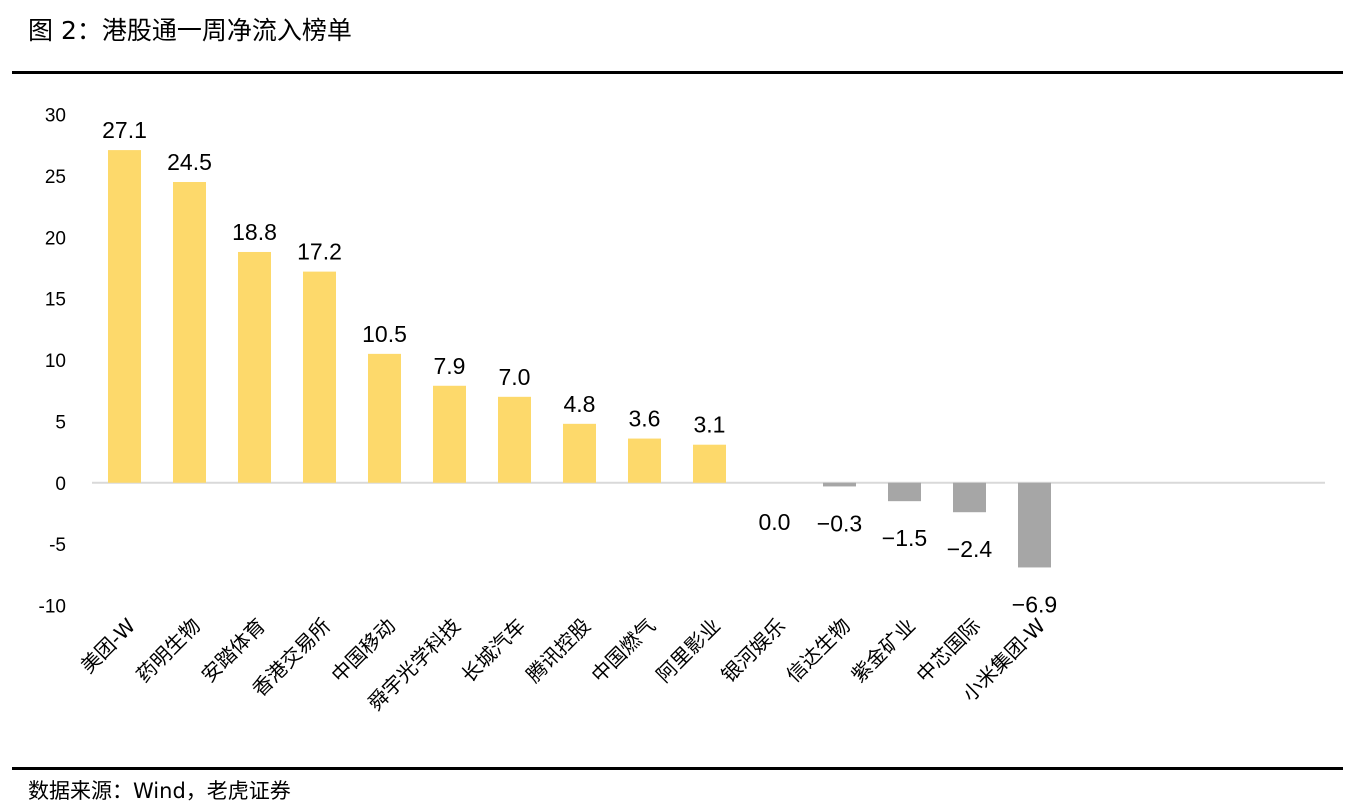 The image size is (1367, 811). I want to click on category-label: 紫金矿业, so click(883, 651).